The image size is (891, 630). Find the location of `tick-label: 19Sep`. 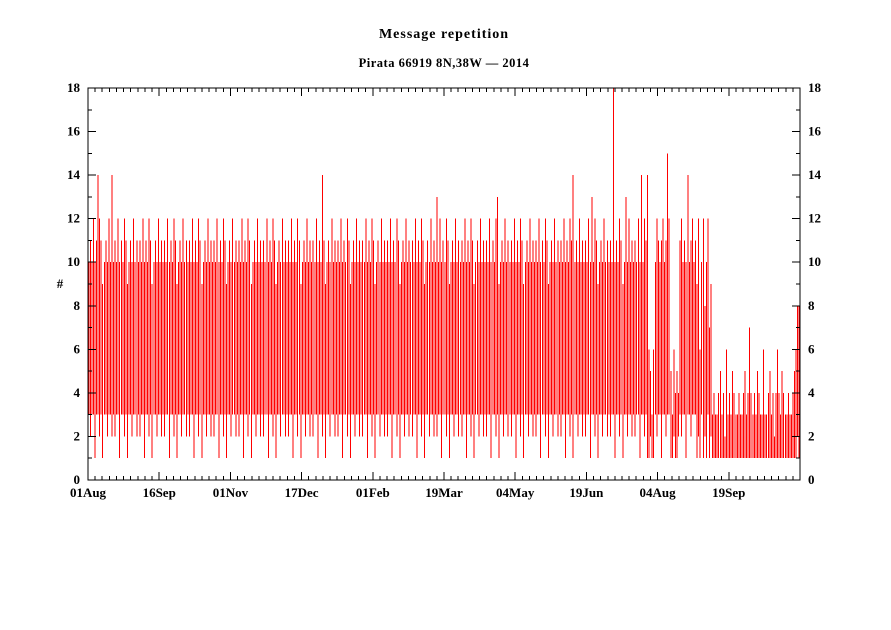

tick-label: 19Sep is located at coordinates (728, 492).